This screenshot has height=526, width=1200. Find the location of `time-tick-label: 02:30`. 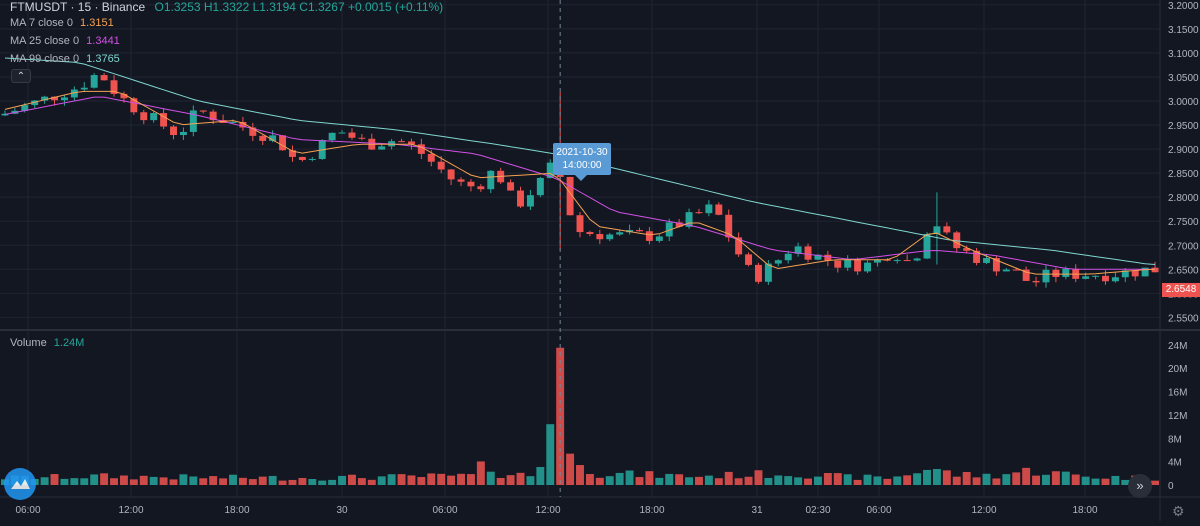

time-tick-label: 02:30 is located at coordinates (817, 510).